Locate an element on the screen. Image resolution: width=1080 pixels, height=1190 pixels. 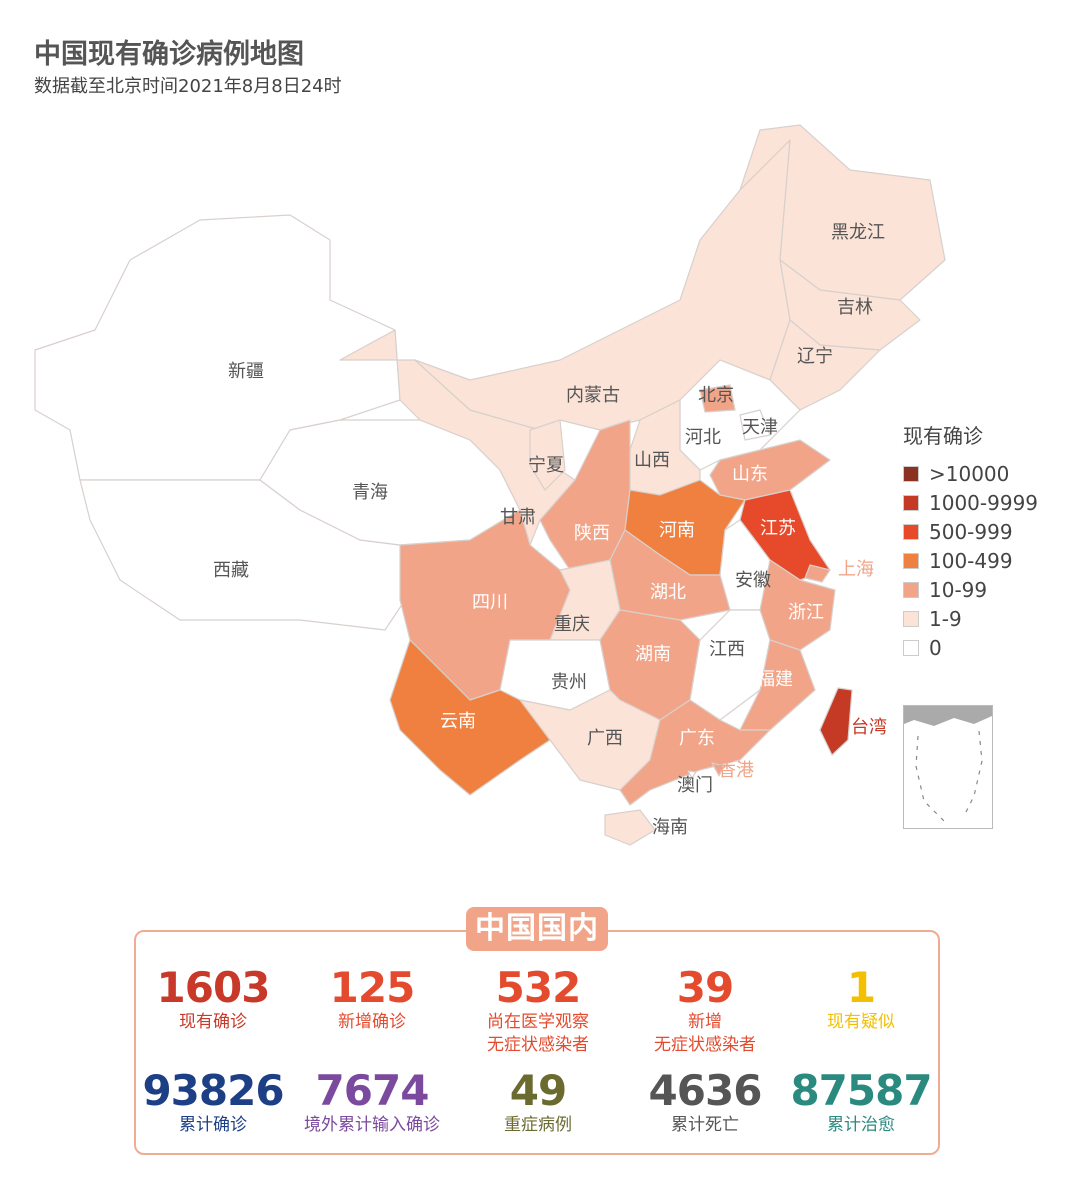
stat-item: 125 新增确诊 is located at coordinates (372, 999).